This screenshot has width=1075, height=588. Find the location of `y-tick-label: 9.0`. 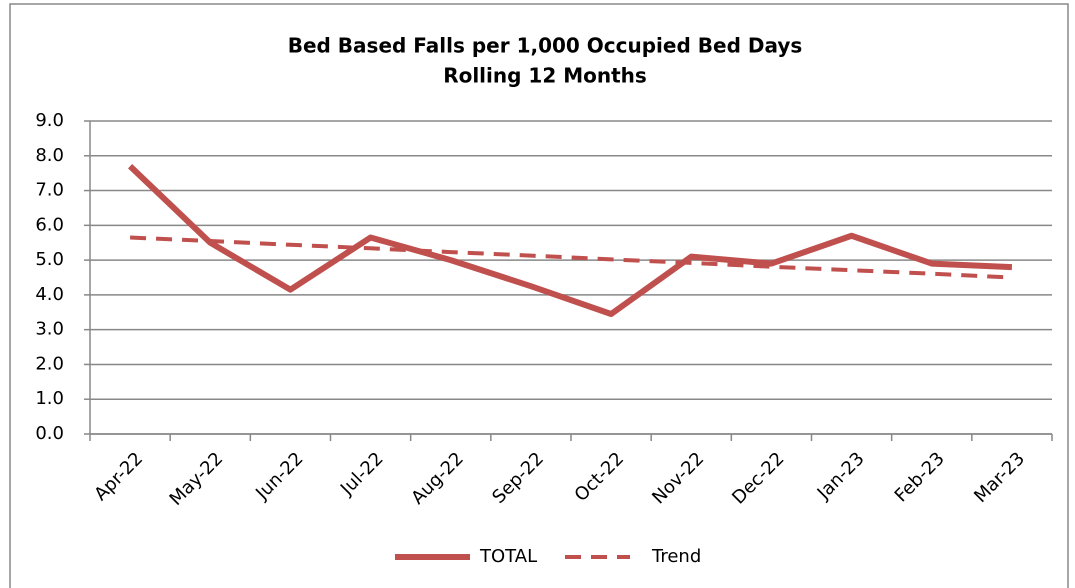

y-tick-label: 9.0 is located at coordinates (49, 120).